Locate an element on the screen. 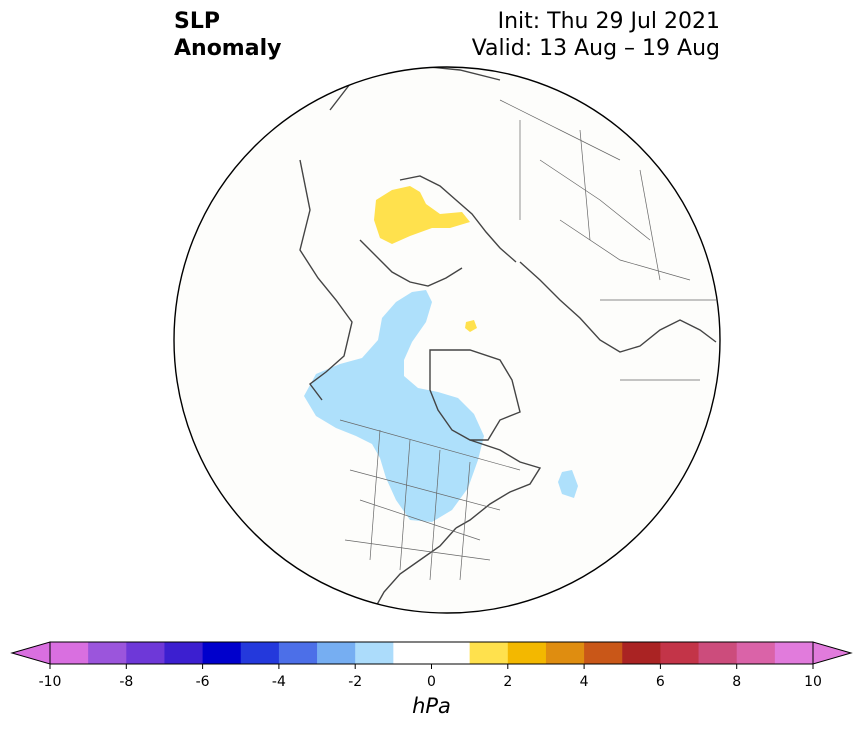 The image size is (863, 732). init-date: Init: Thu 29 Jul 2021 is located at coordinates (608, 21).